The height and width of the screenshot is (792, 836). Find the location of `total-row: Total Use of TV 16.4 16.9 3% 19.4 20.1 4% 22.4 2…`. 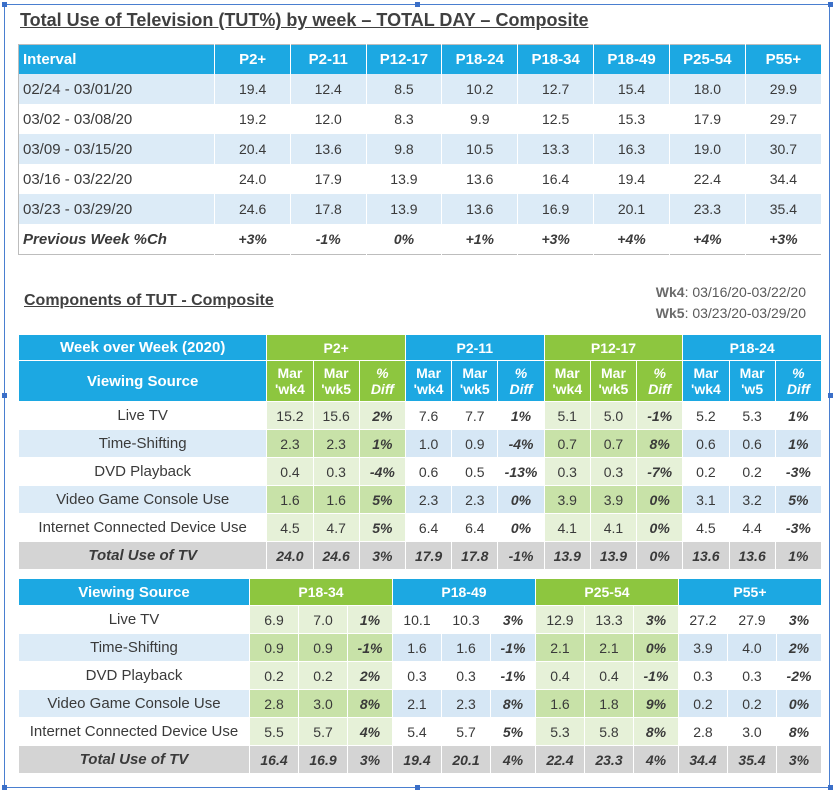

total-row: Total Use of TV 16.4 16.9 3% 19.4 20.1 4% 22.4 2… is located at coordinates (420, 759).